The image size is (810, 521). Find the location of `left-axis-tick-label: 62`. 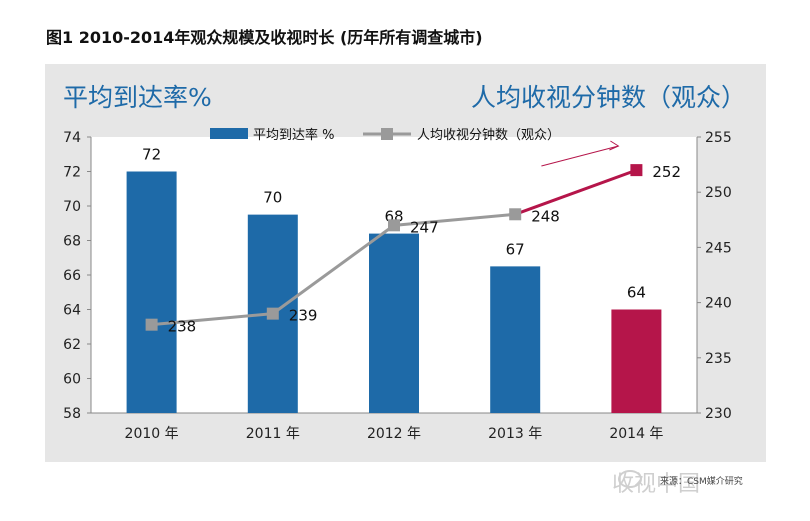

left-axis-tick-label: 62 is located at coordinates (72, 345).